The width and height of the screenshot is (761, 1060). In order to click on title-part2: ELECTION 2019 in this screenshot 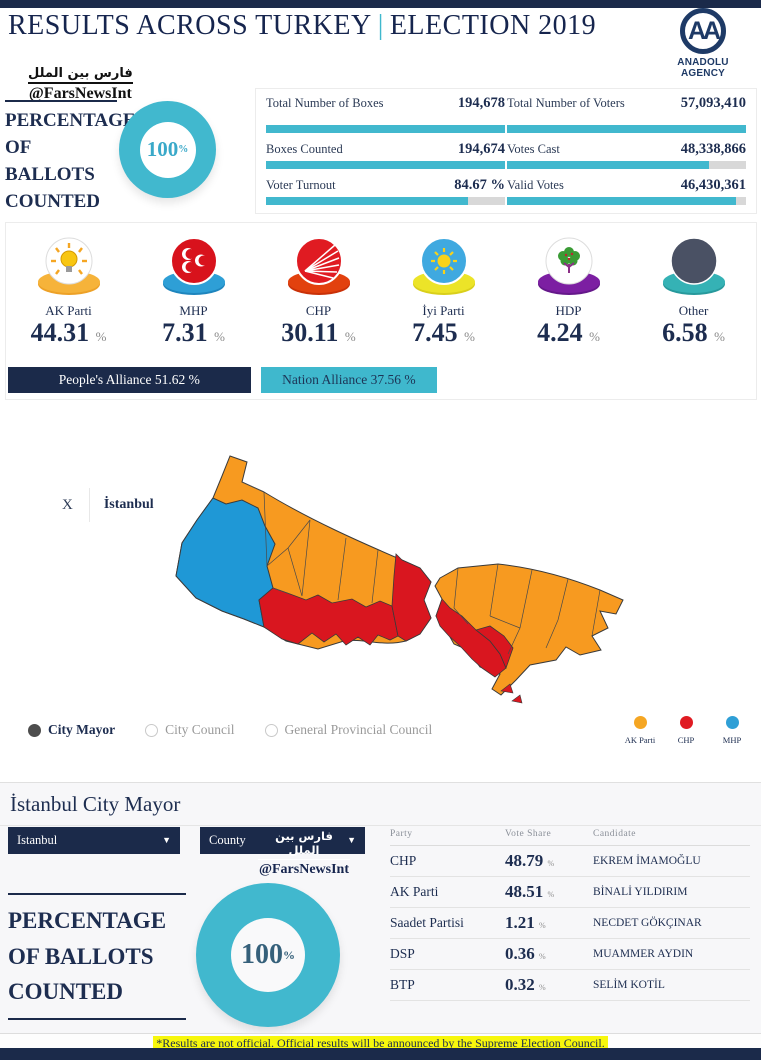, I will do `click(493, 25)`.